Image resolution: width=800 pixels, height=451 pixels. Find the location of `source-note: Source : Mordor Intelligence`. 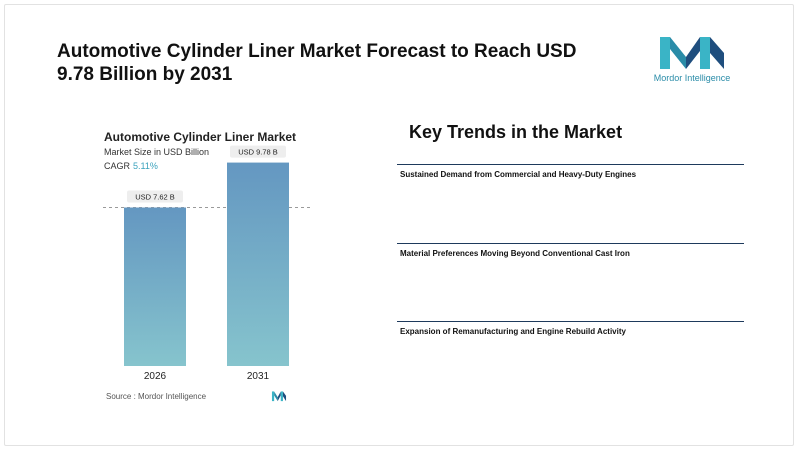

source-note: Source : Mordor Intelligence is located at coordinates (156, 396).